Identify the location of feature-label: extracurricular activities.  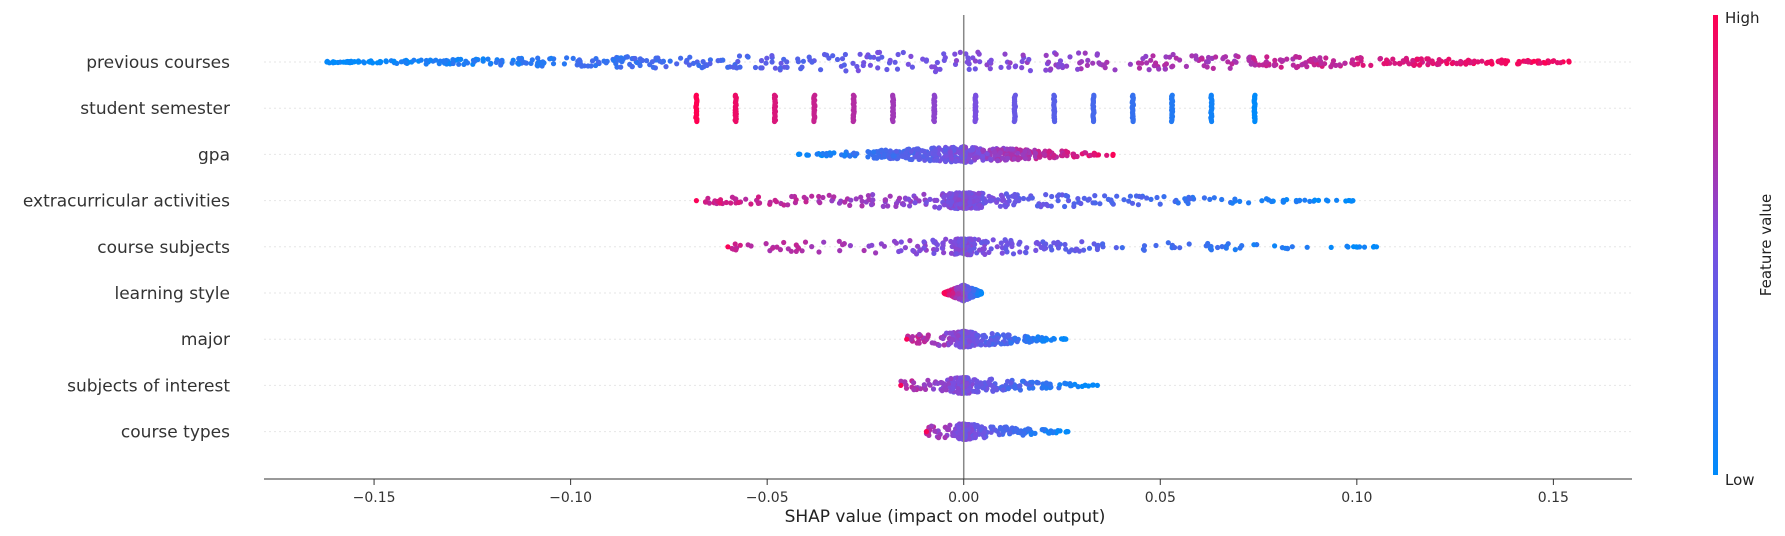
(126, 202).